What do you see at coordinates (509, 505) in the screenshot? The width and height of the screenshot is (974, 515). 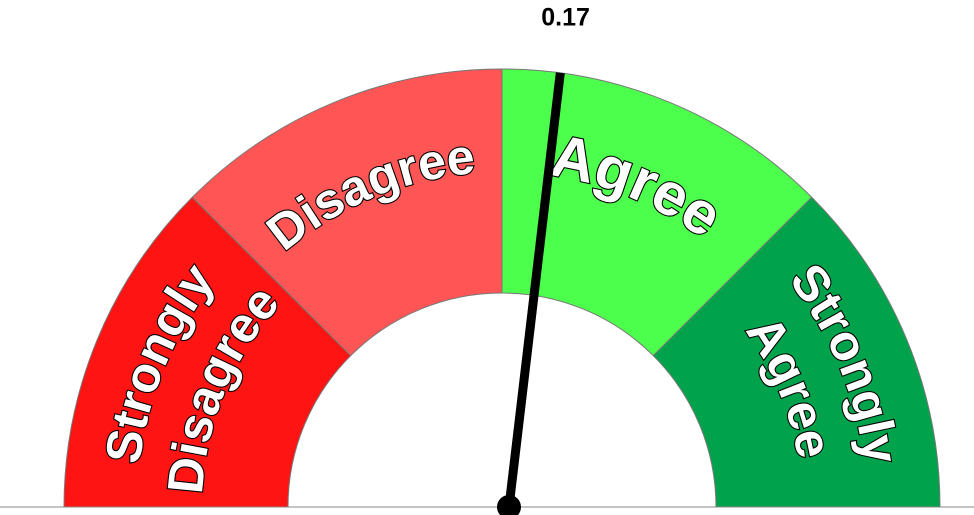 I see `needle-hub` at bounding box center [509, 505].